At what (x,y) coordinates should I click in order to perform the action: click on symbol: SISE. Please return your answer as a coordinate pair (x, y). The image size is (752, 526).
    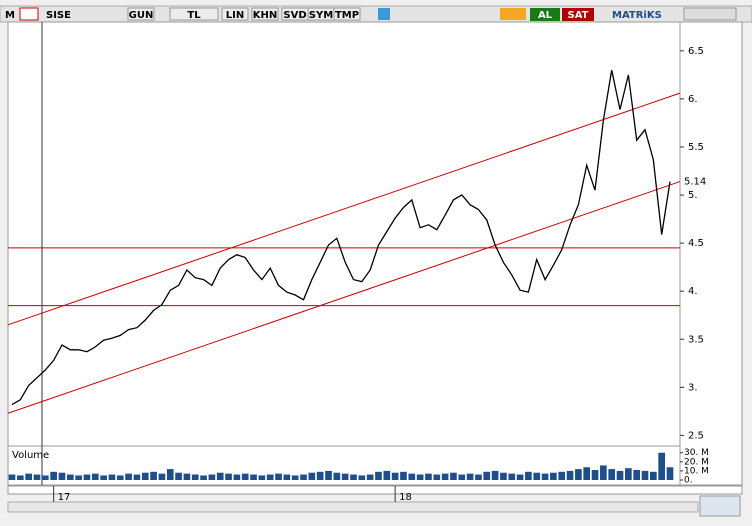
    Looking at the image, I should click on (58, 15).